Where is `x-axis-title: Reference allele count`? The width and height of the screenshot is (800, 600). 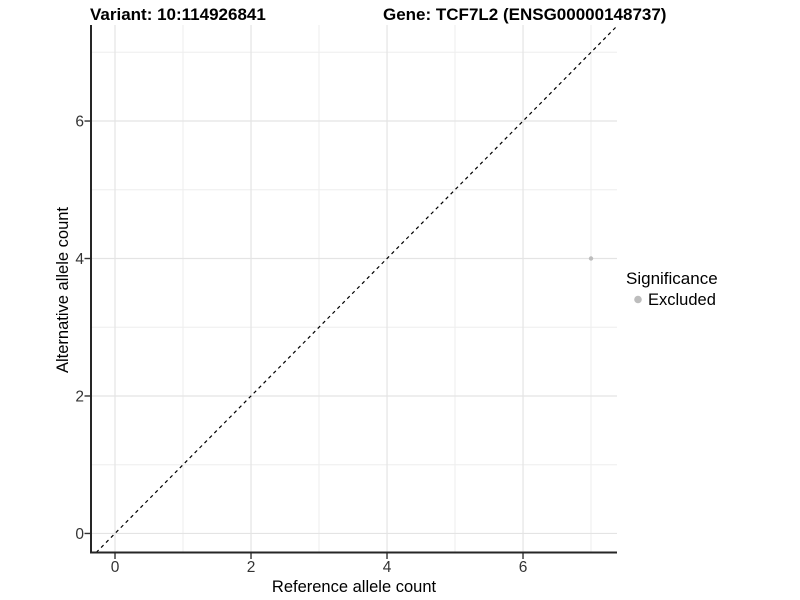
x-axis-title: Reference allele count is located at coordinates (354, 587).